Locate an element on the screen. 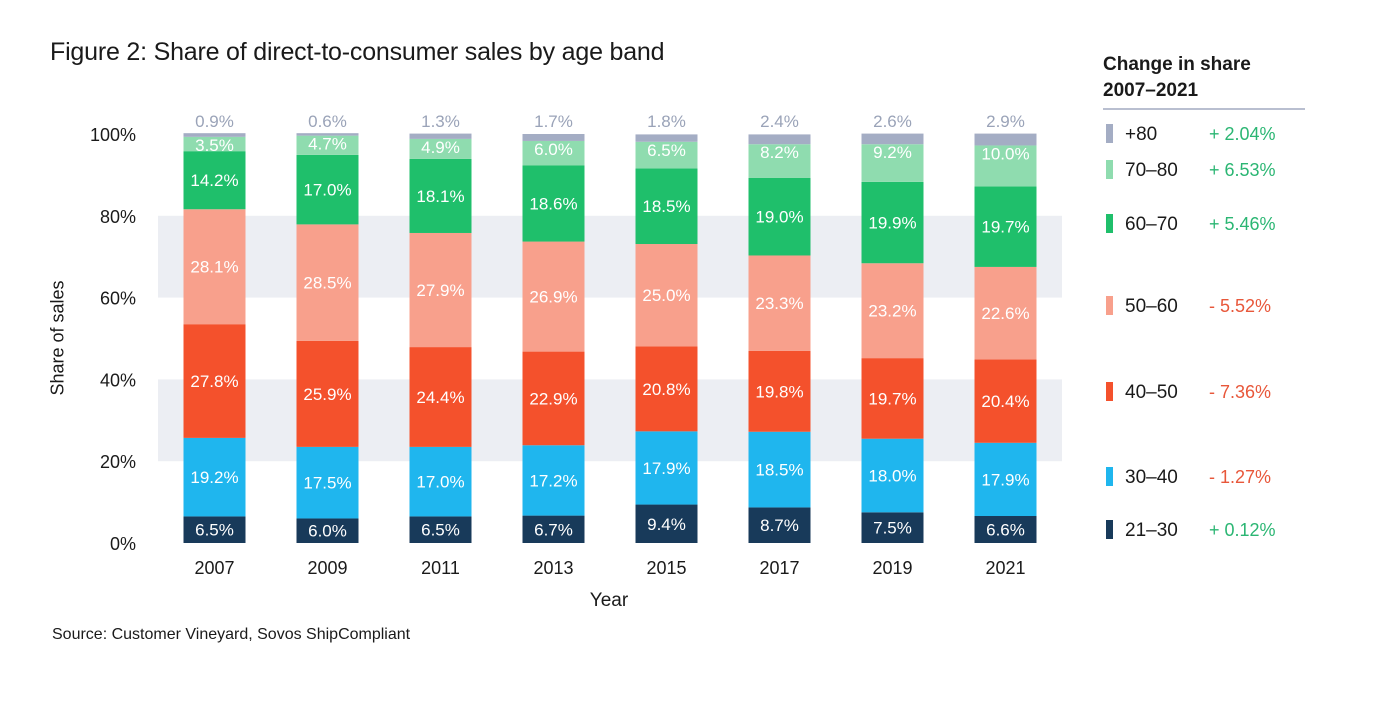 Image resolution: width=1400 pixels, height=704 pixels. bar-segment-40–50-2011 is located at coordinates (440, 397).